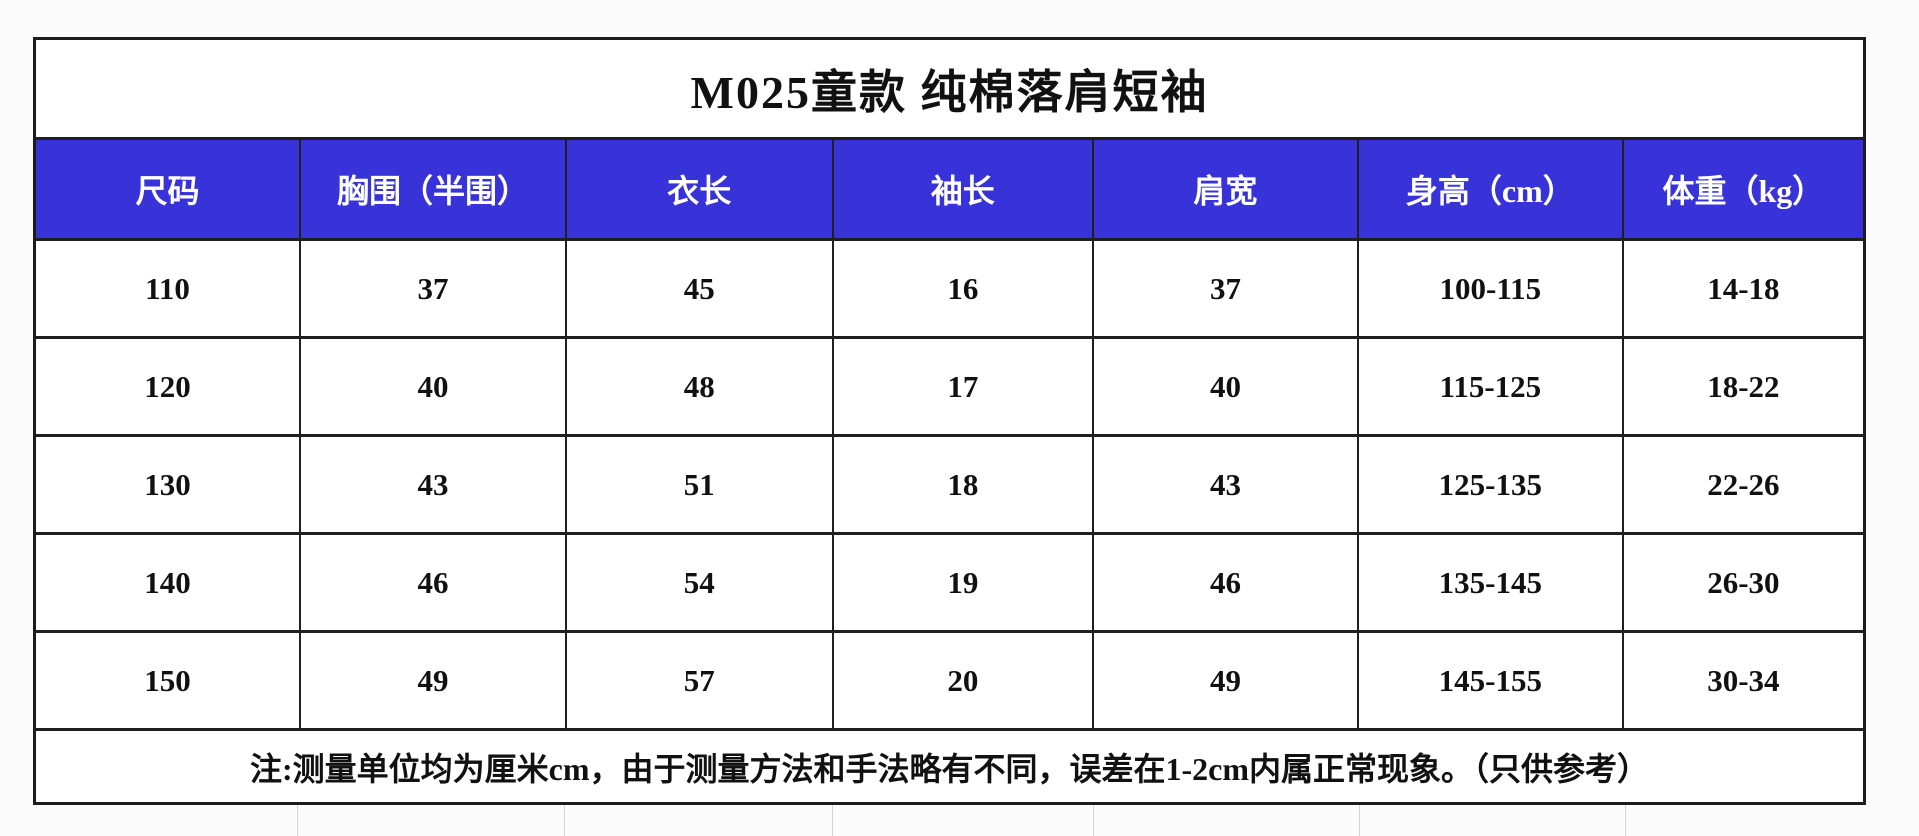 The image size is (1919, 836). Describe the element at coordinates (698, 288) in the screenshot. I see `table-cell: 45` at that location.